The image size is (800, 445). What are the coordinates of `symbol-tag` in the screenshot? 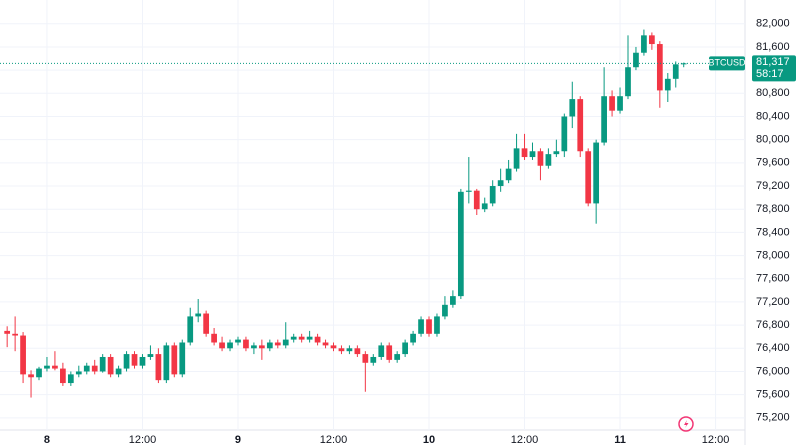 It's located at (727, 63).